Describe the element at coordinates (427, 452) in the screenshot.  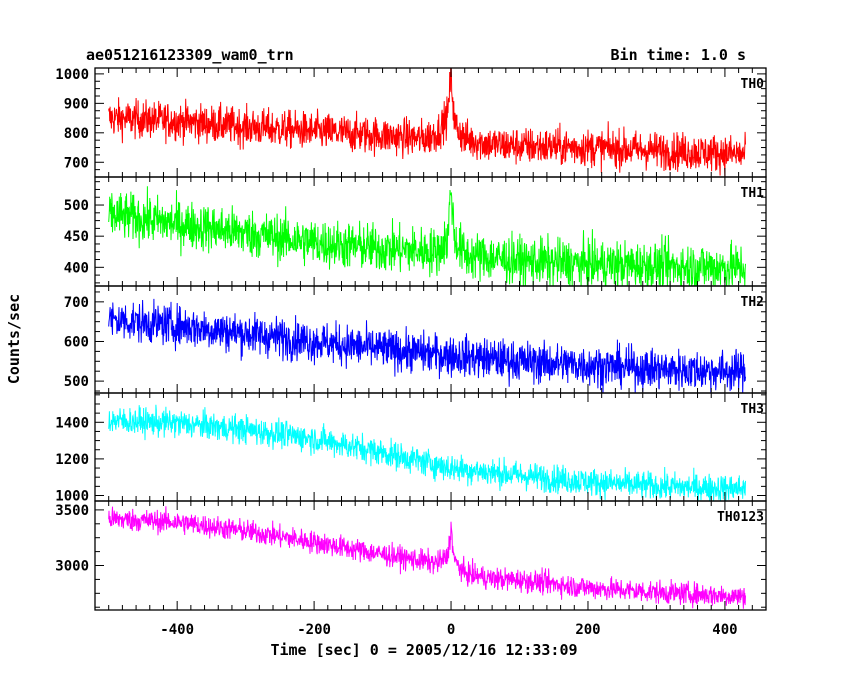
I see `series-line-th3` at that location.